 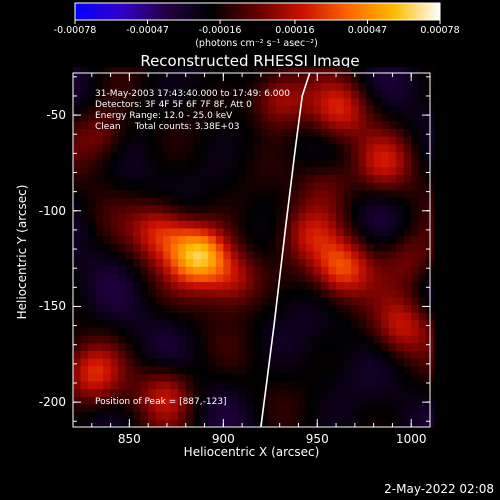 I want to click on y-tick-label: -150, so click(x=52, y=306).